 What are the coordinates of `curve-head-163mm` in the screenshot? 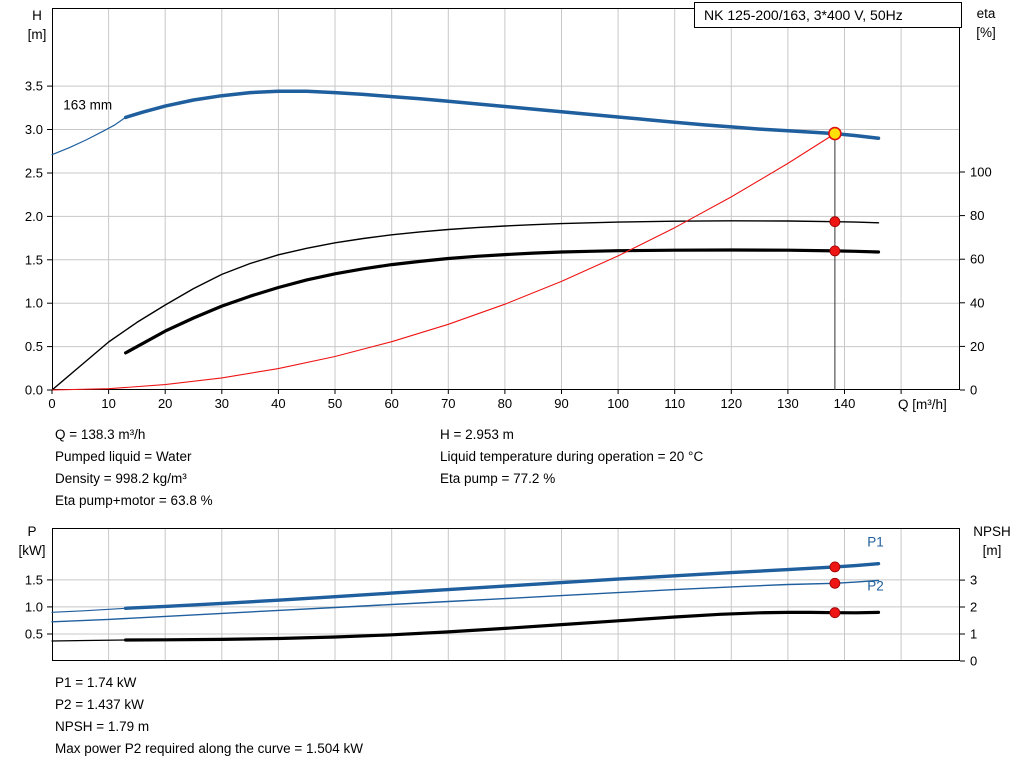 It's located at (502, 114).